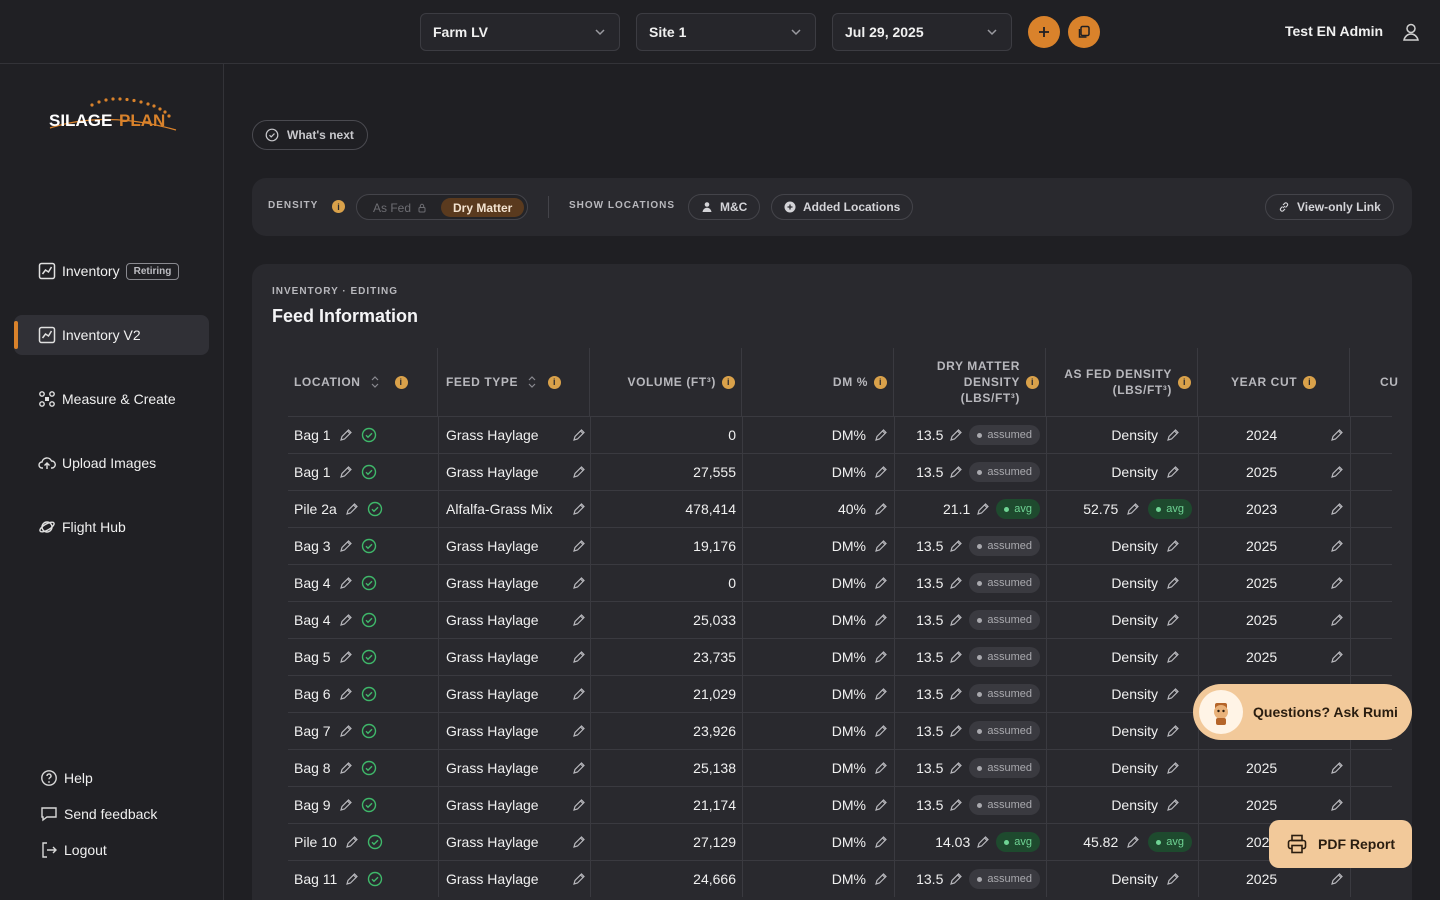 Image resolution: width=1440 pixels, height=900 pixels. Describe the element at coordinates (1044, 32) in the screenshot. I see `add-button` at that location.